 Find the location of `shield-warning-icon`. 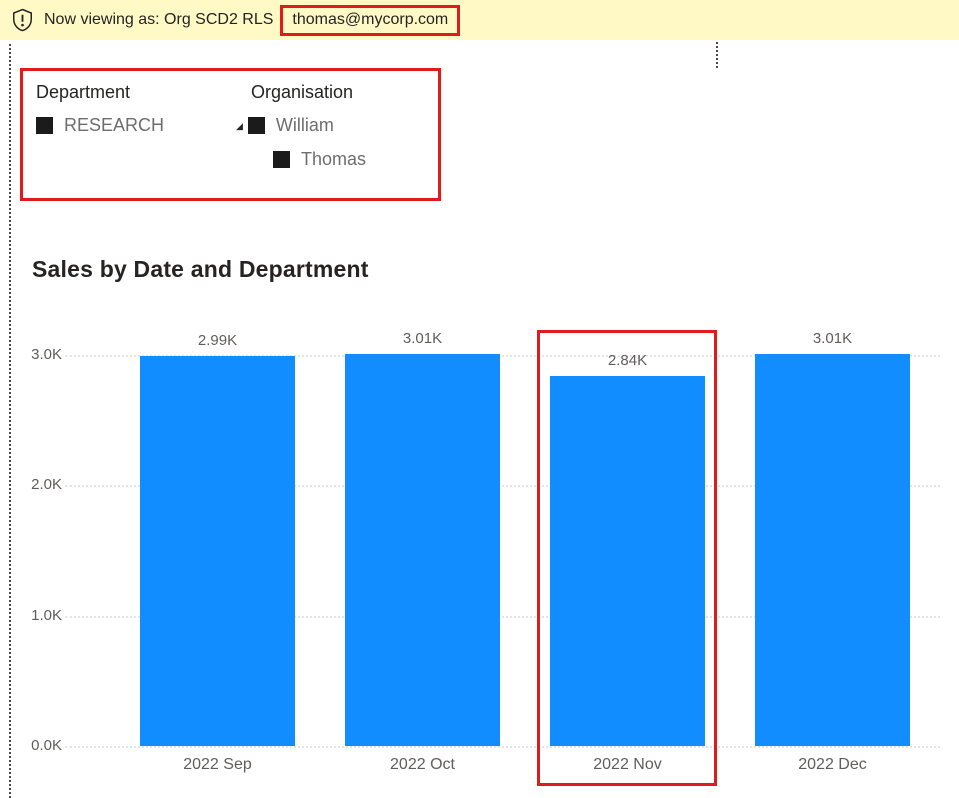

shield-warning-icon is located at coordinates (22, 20).